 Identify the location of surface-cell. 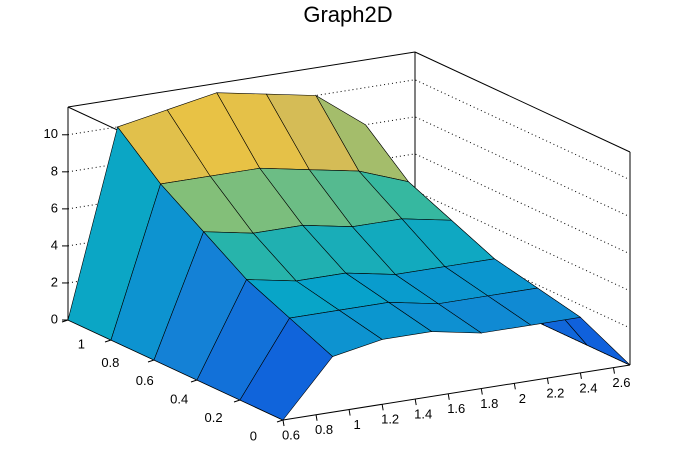
(286, 369).